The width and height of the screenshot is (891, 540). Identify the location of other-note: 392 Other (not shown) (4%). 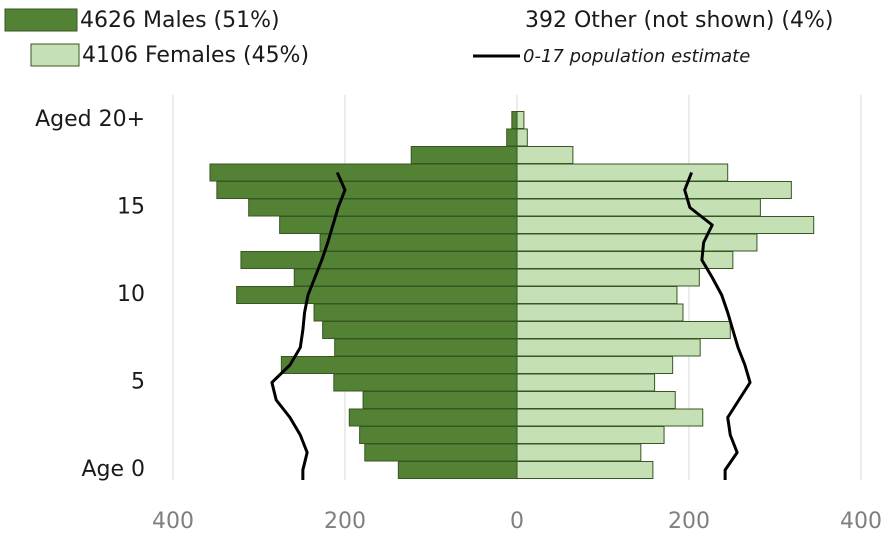
(679, 20).